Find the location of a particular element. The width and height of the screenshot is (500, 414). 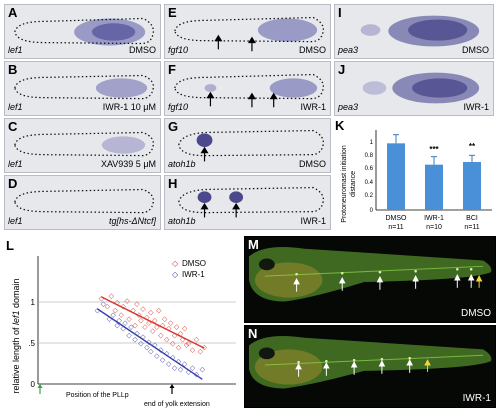

bar-dmso is located at coordinates (396, 176).